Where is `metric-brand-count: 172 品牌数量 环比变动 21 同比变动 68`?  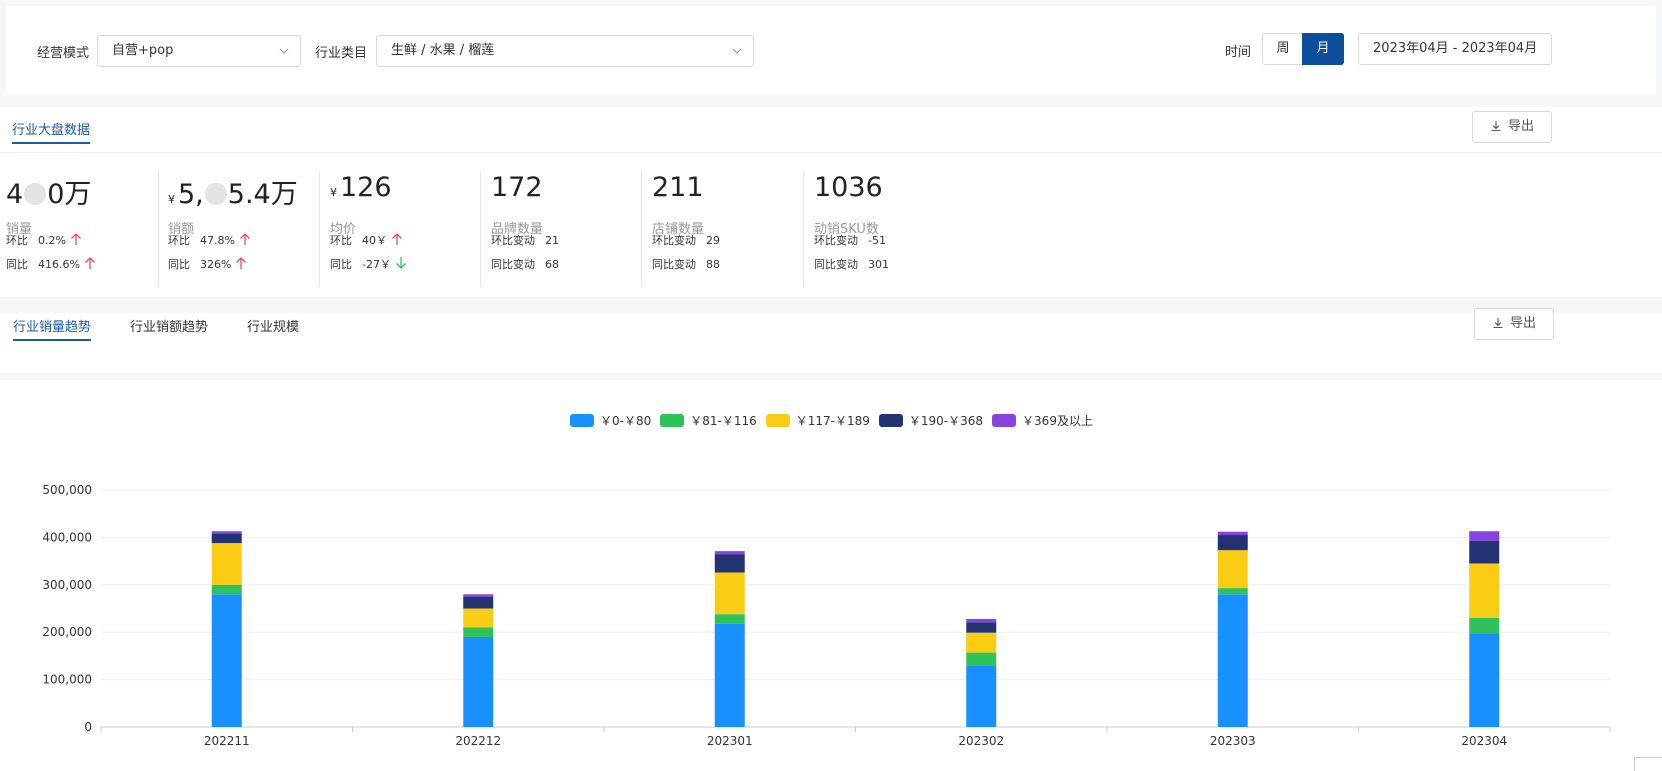 metric-brand-count: 172 品牌数量 环比变动 21 同比变动 68 is located at coordinates (576, 226).